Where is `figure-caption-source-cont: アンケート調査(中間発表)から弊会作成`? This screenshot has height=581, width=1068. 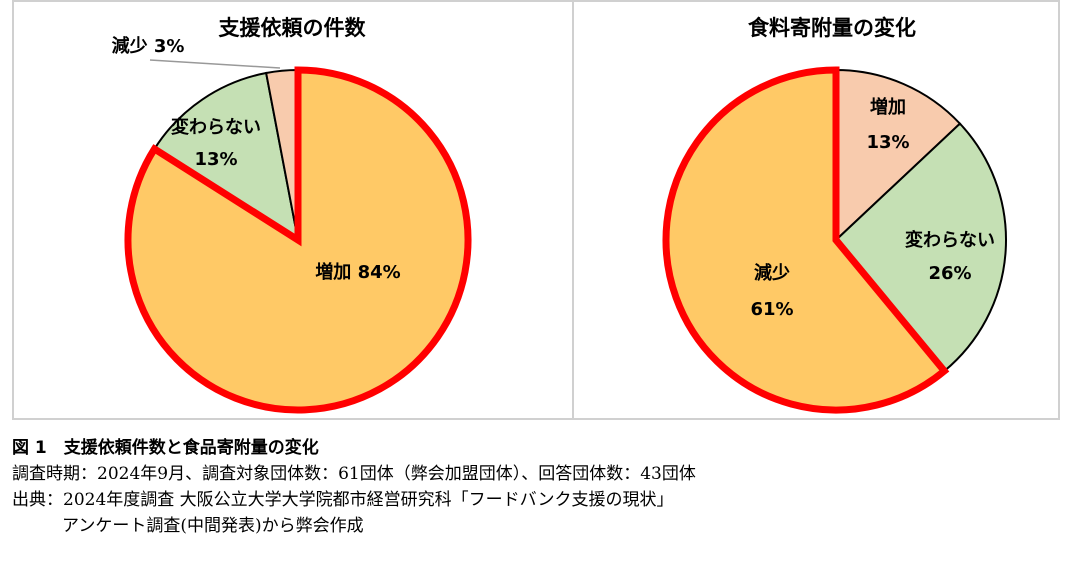
figure-caption-source-cont: アンケート調査(中間発表)から弊会作成 is located at coordinates (213, 526).